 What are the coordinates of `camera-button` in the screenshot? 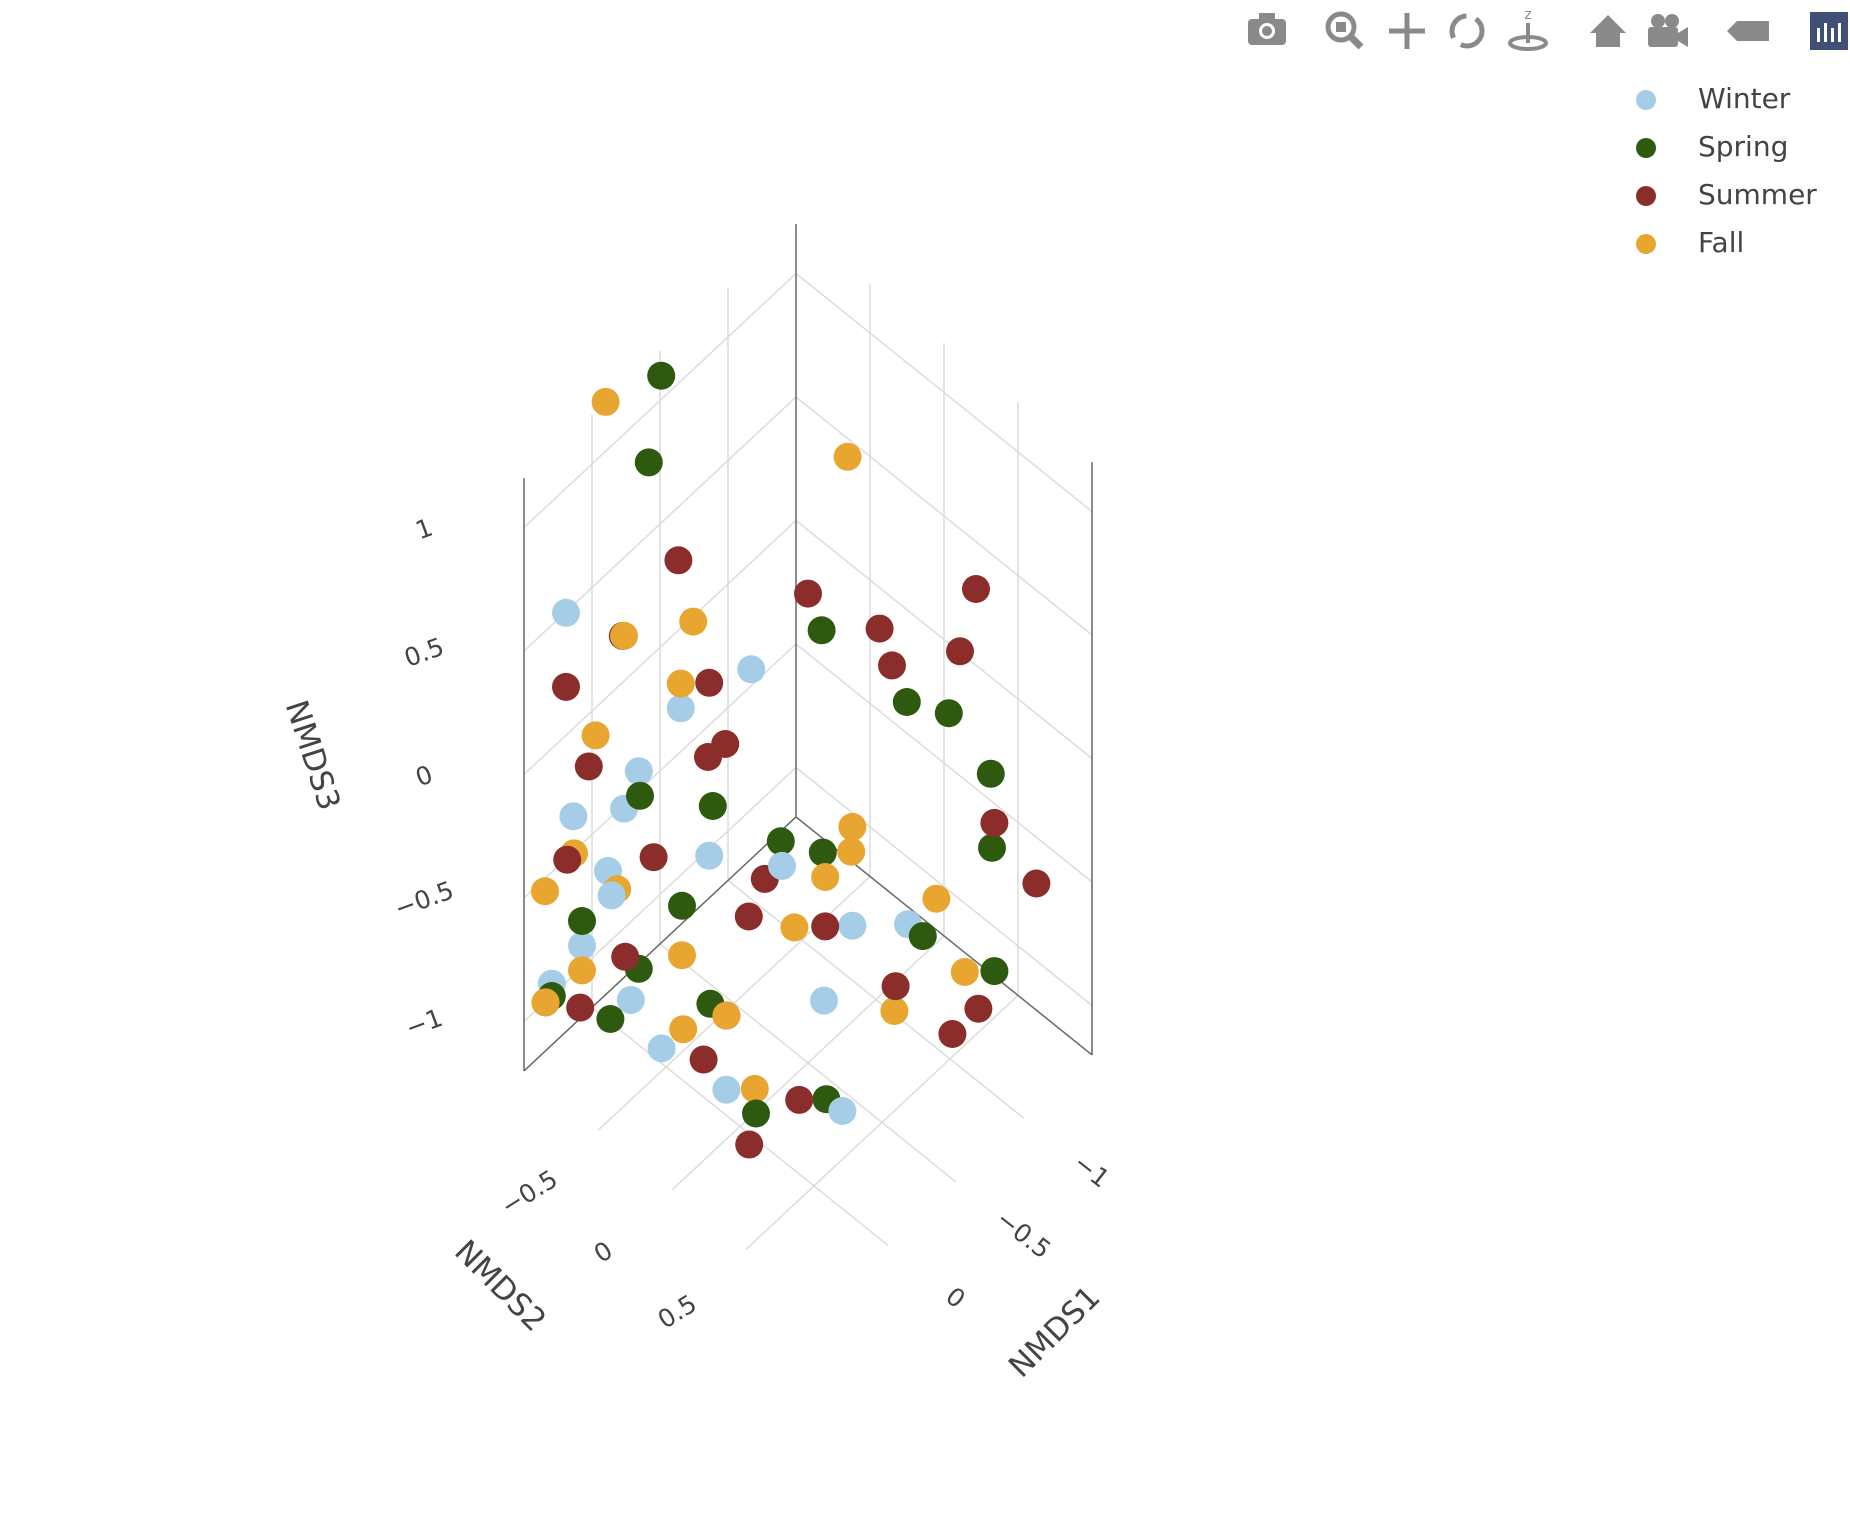 It's located at (1267, 29).